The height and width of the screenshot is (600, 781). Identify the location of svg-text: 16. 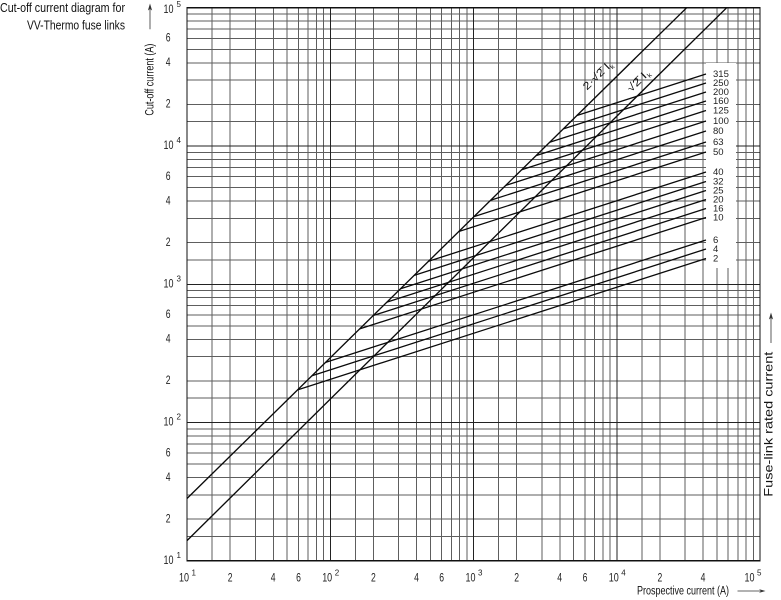
(718, 209).